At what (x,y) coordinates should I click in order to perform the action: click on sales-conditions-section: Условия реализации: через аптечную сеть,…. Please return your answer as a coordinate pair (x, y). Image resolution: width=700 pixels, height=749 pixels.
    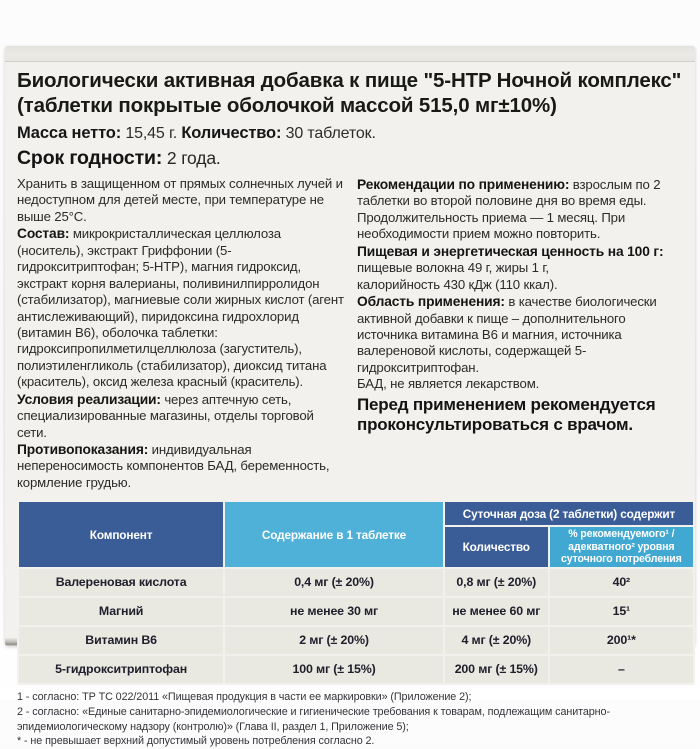
    Looking at the image, I should click on (181, 416).